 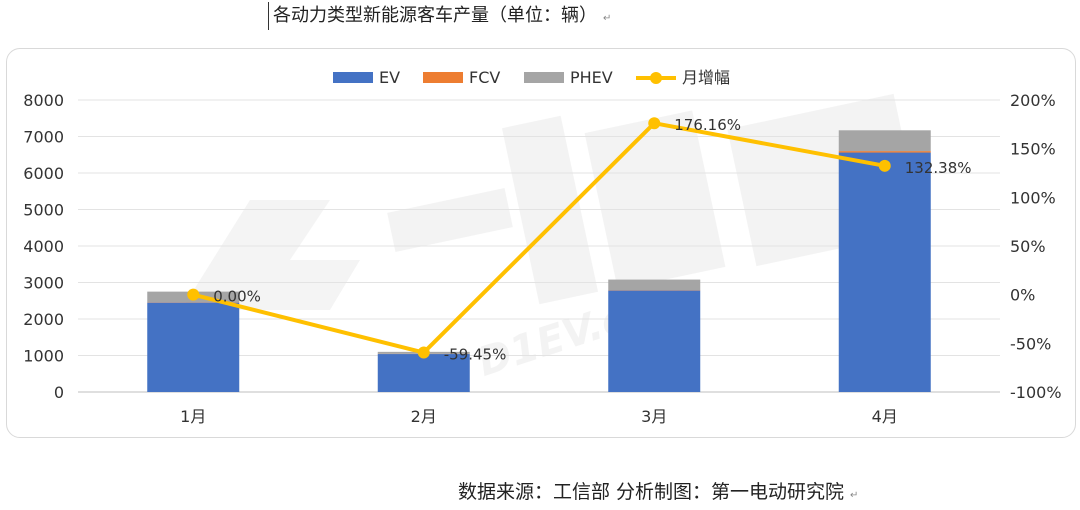 I want to click on x-tick-label: 4月, so click(x=885, y=416).